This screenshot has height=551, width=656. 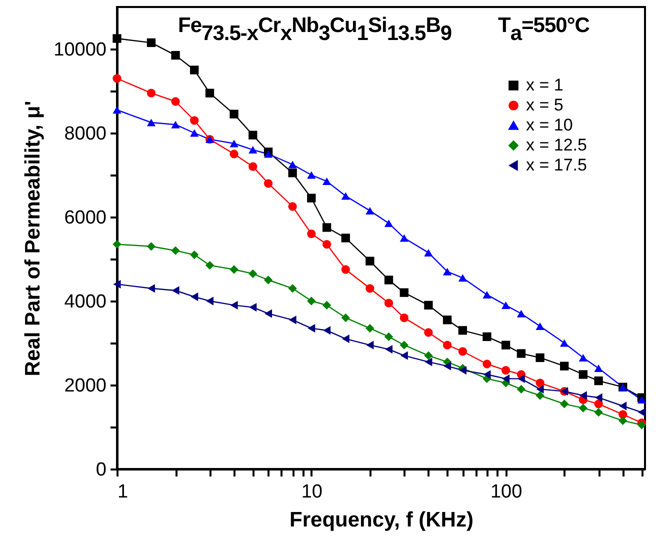 What do you see at coordinates (101, 470) in the screenshot?
I see `y-tick-label: 0` at bounding box center [101, 470].